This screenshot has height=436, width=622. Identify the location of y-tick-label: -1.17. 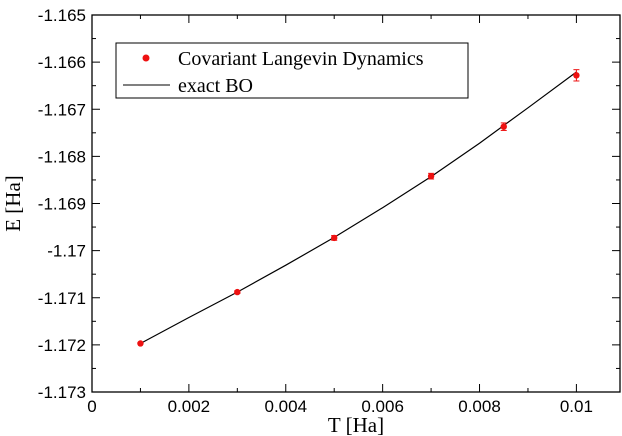
(66, 251).